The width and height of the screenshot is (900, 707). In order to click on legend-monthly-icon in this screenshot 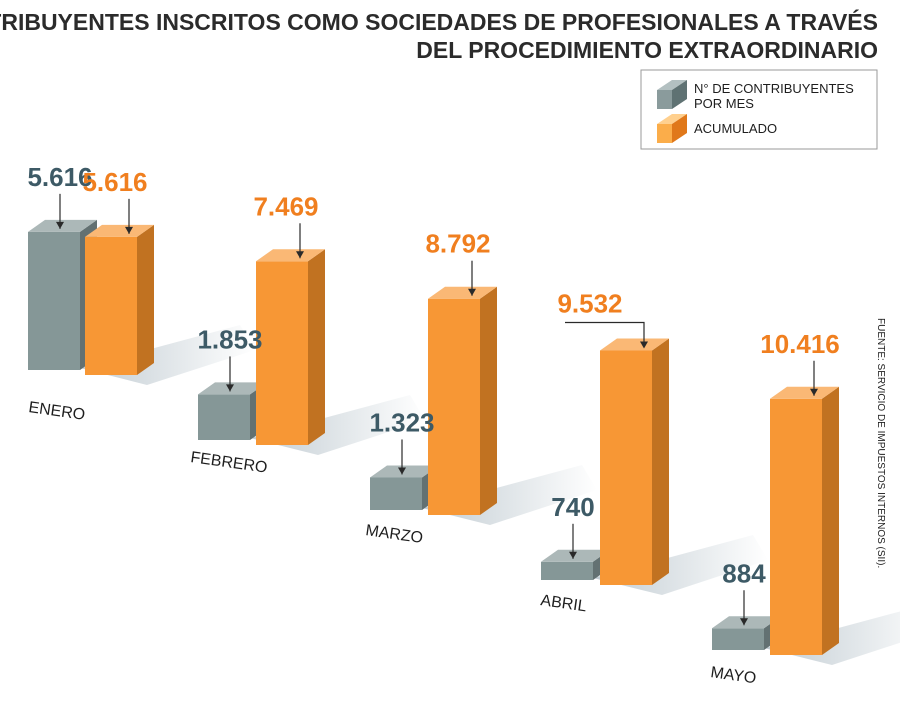, I will do `click(672, 94)`.